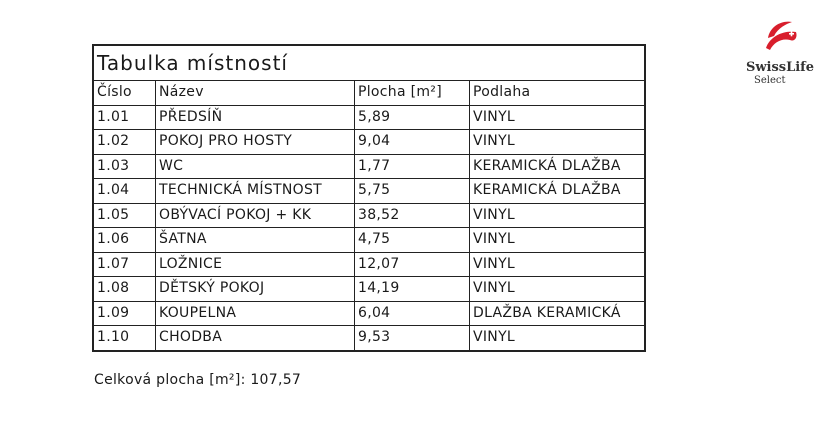 The width and height of the screenshot is (832, 428). I want to click on room-area: 12,07, so click(412, 264).